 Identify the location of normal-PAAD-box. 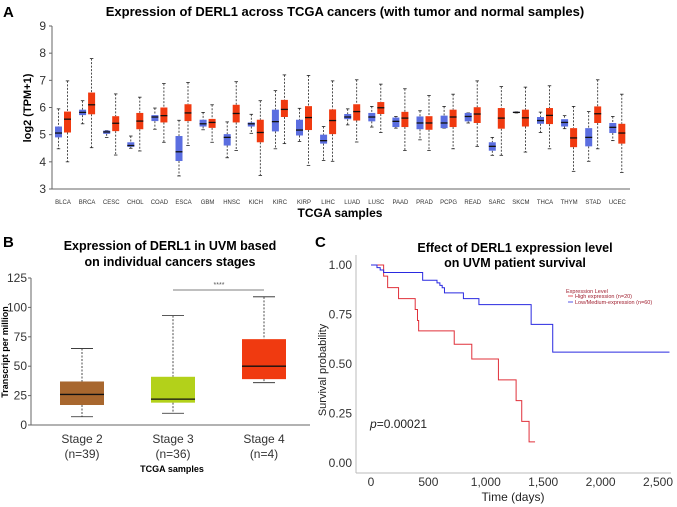
(396, 122).